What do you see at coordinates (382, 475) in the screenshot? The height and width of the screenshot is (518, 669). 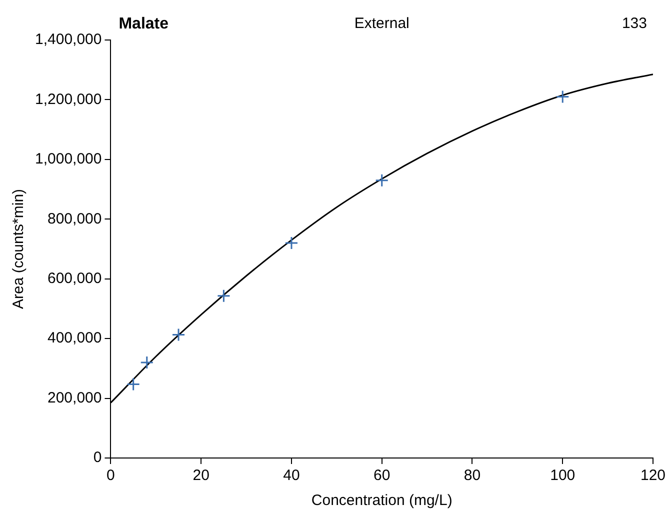 I see `x-tick-label: 60` at bounding box center [382, 475].